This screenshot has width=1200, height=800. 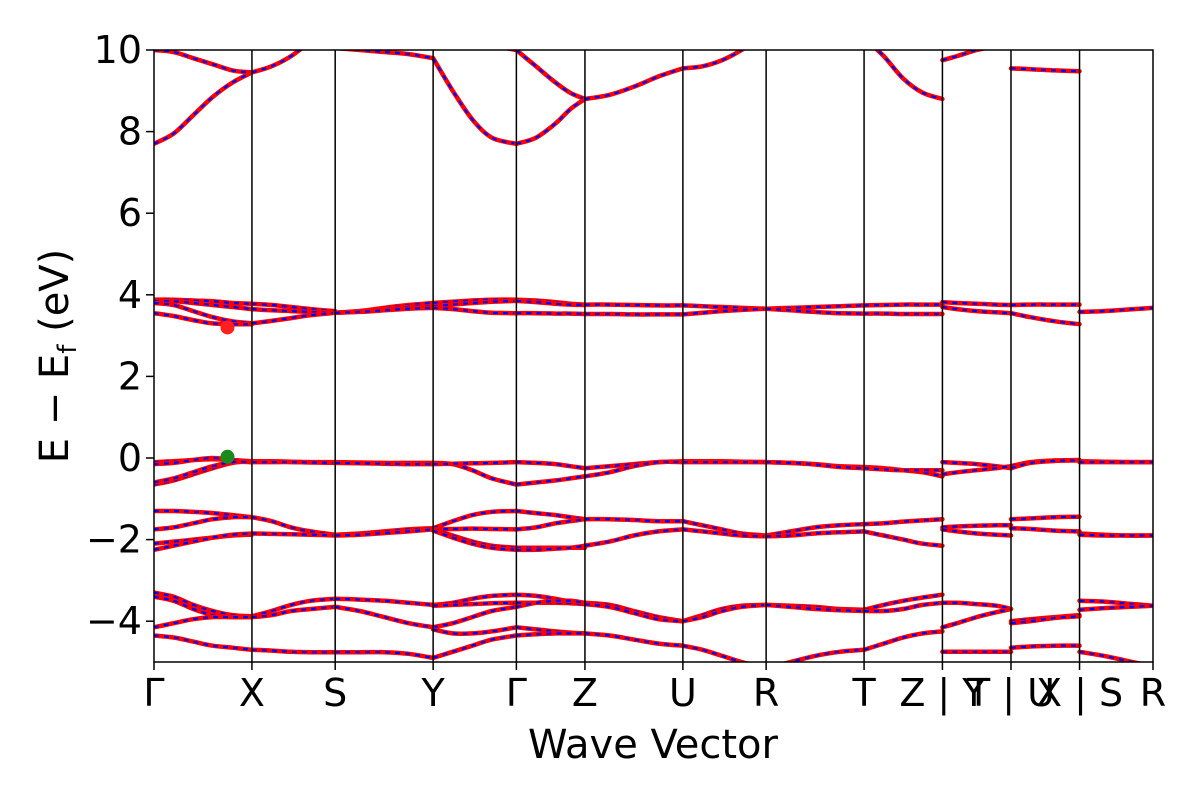 I want to click on y-tick-label: −4, so click(x=114, y=621).